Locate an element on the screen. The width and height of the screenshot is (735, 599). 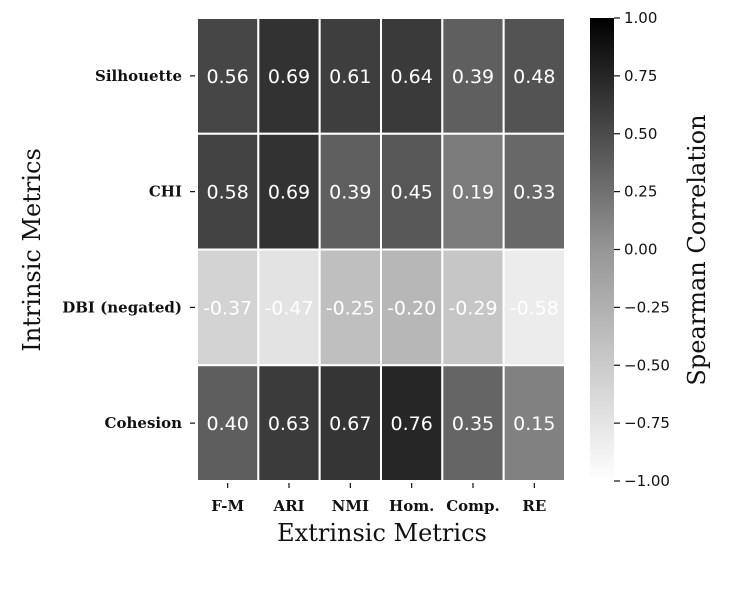
cell-value-label: 0.76 is located at coordinates (412, 424).